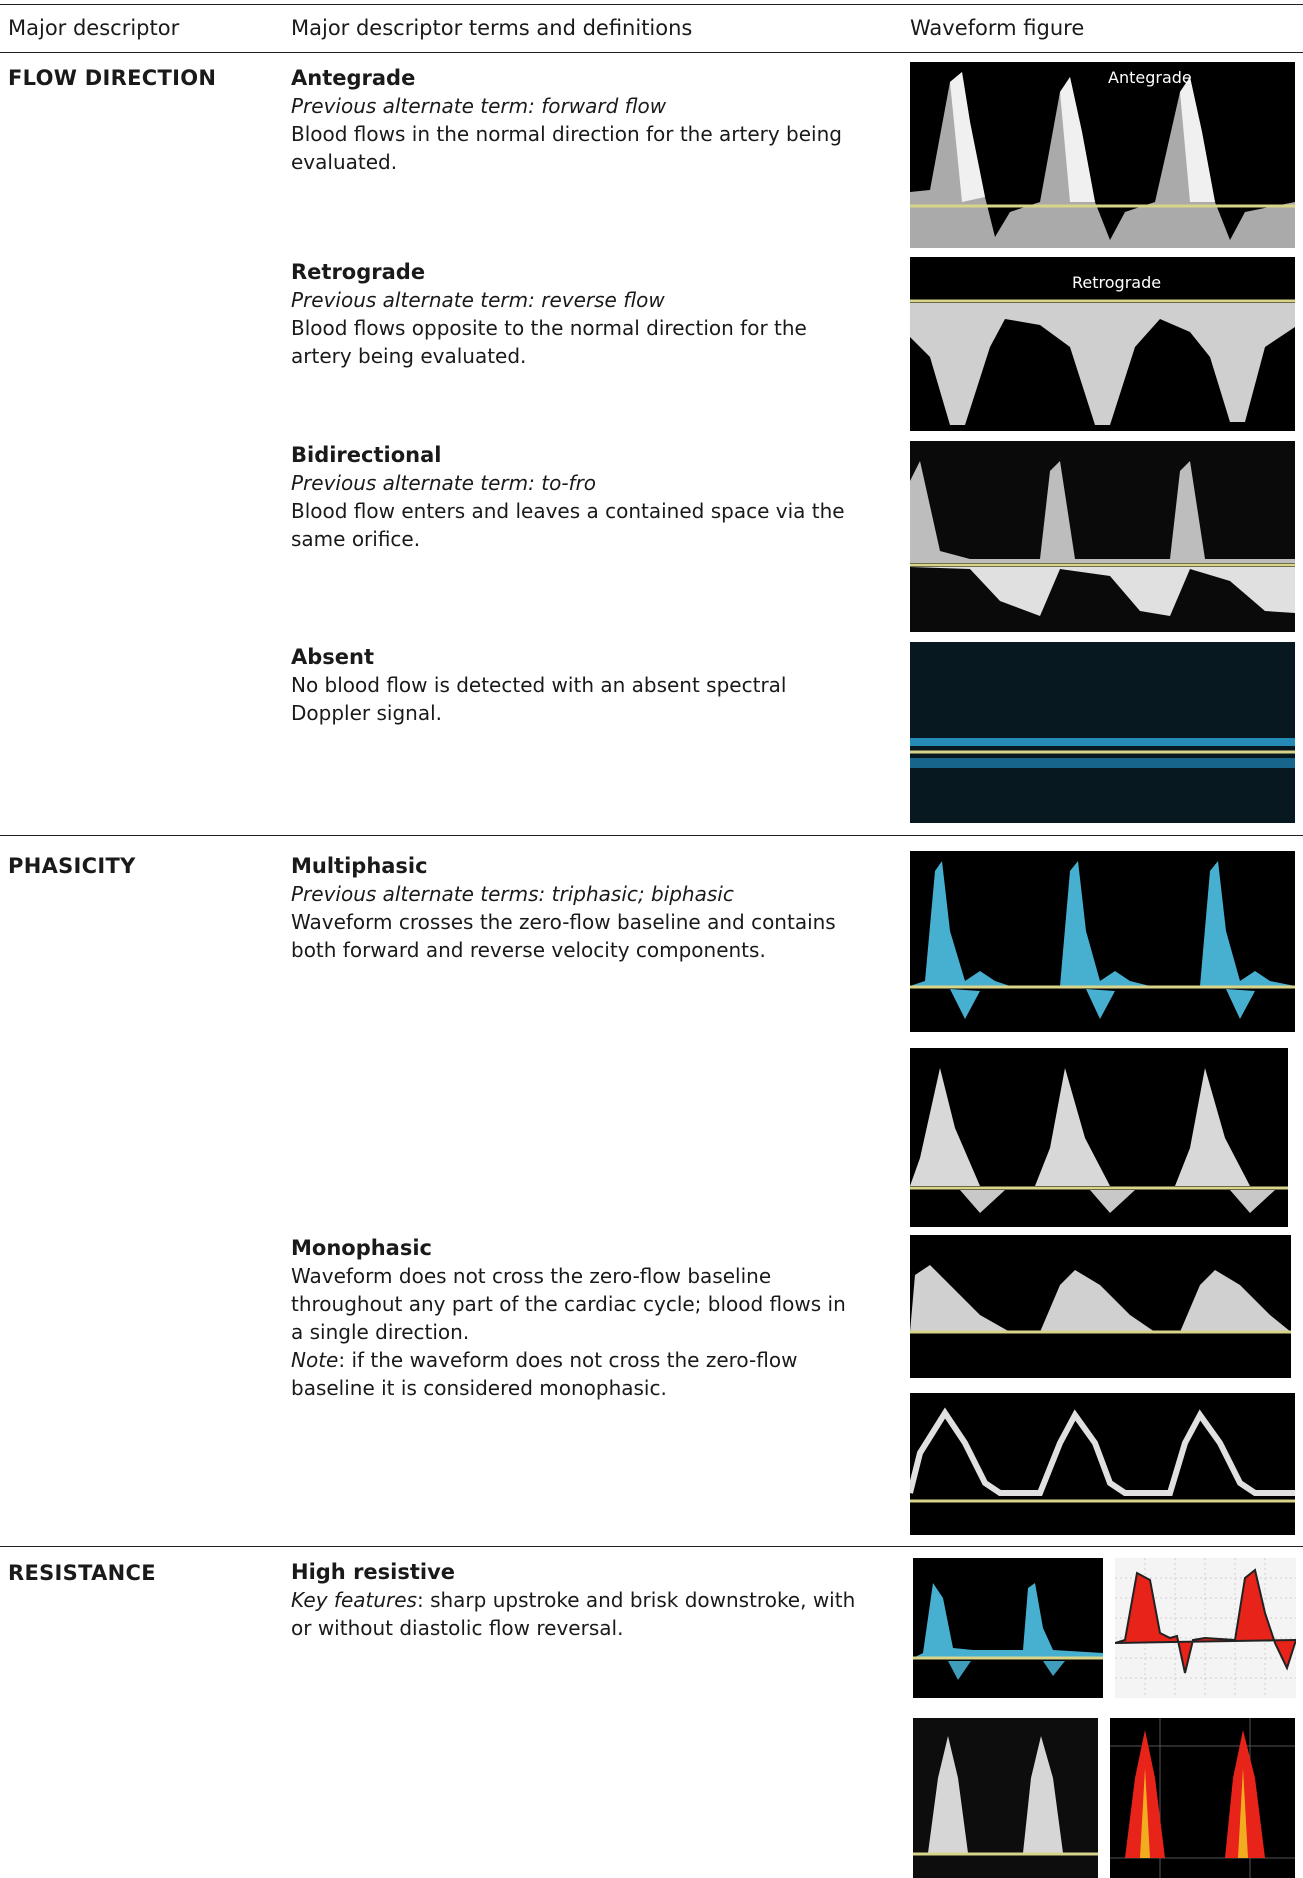 Image resolution: width=1303 pixels, height=1878 pixels. I want to click on waveform-multiphasic-triphasic-image, so click(1102, 941).